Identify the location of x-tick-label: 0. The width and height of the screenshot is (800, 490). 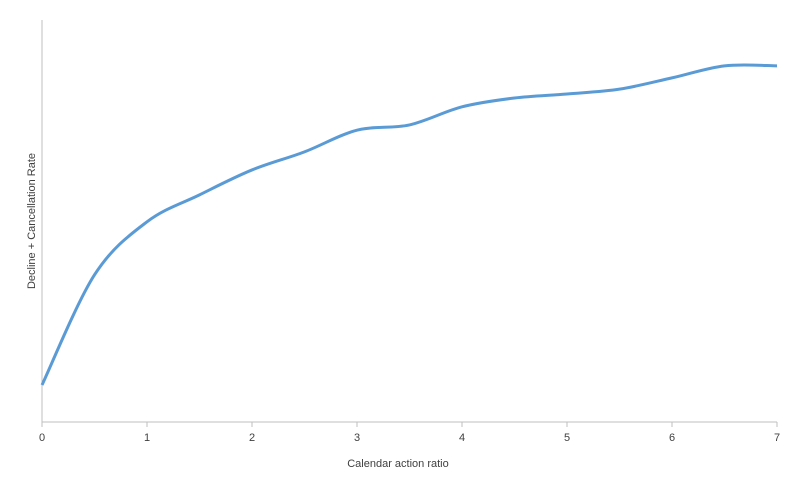
(42, 438).